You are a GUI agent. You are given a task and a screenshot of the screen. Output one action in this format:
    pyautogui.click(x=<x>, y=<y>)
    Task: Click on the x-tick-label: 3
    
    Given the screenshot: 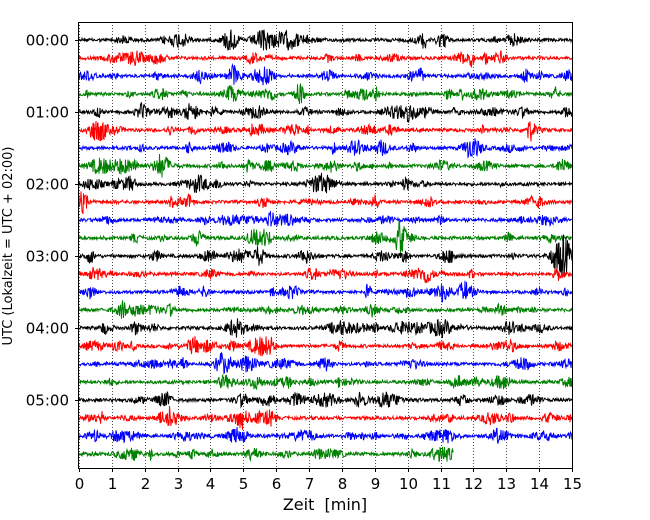 What is the action you would take?
    pyautogui.click(x=179, y=484)
    